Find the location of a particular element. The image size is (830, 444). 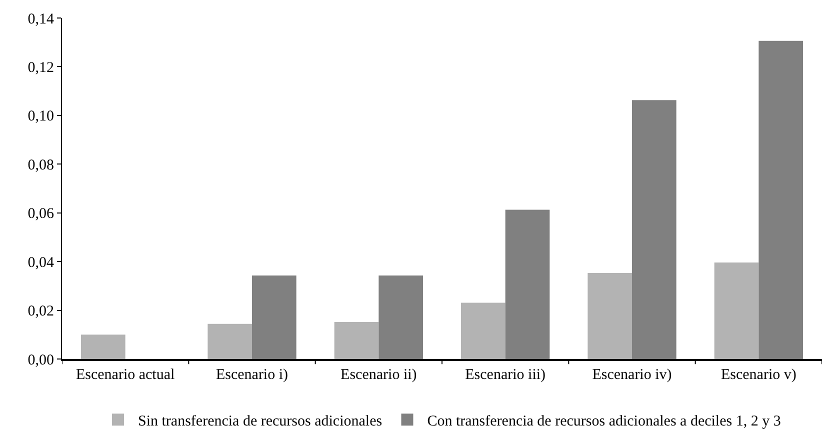

y-tick-label: 0,08 is located at coordinates (41, 165).